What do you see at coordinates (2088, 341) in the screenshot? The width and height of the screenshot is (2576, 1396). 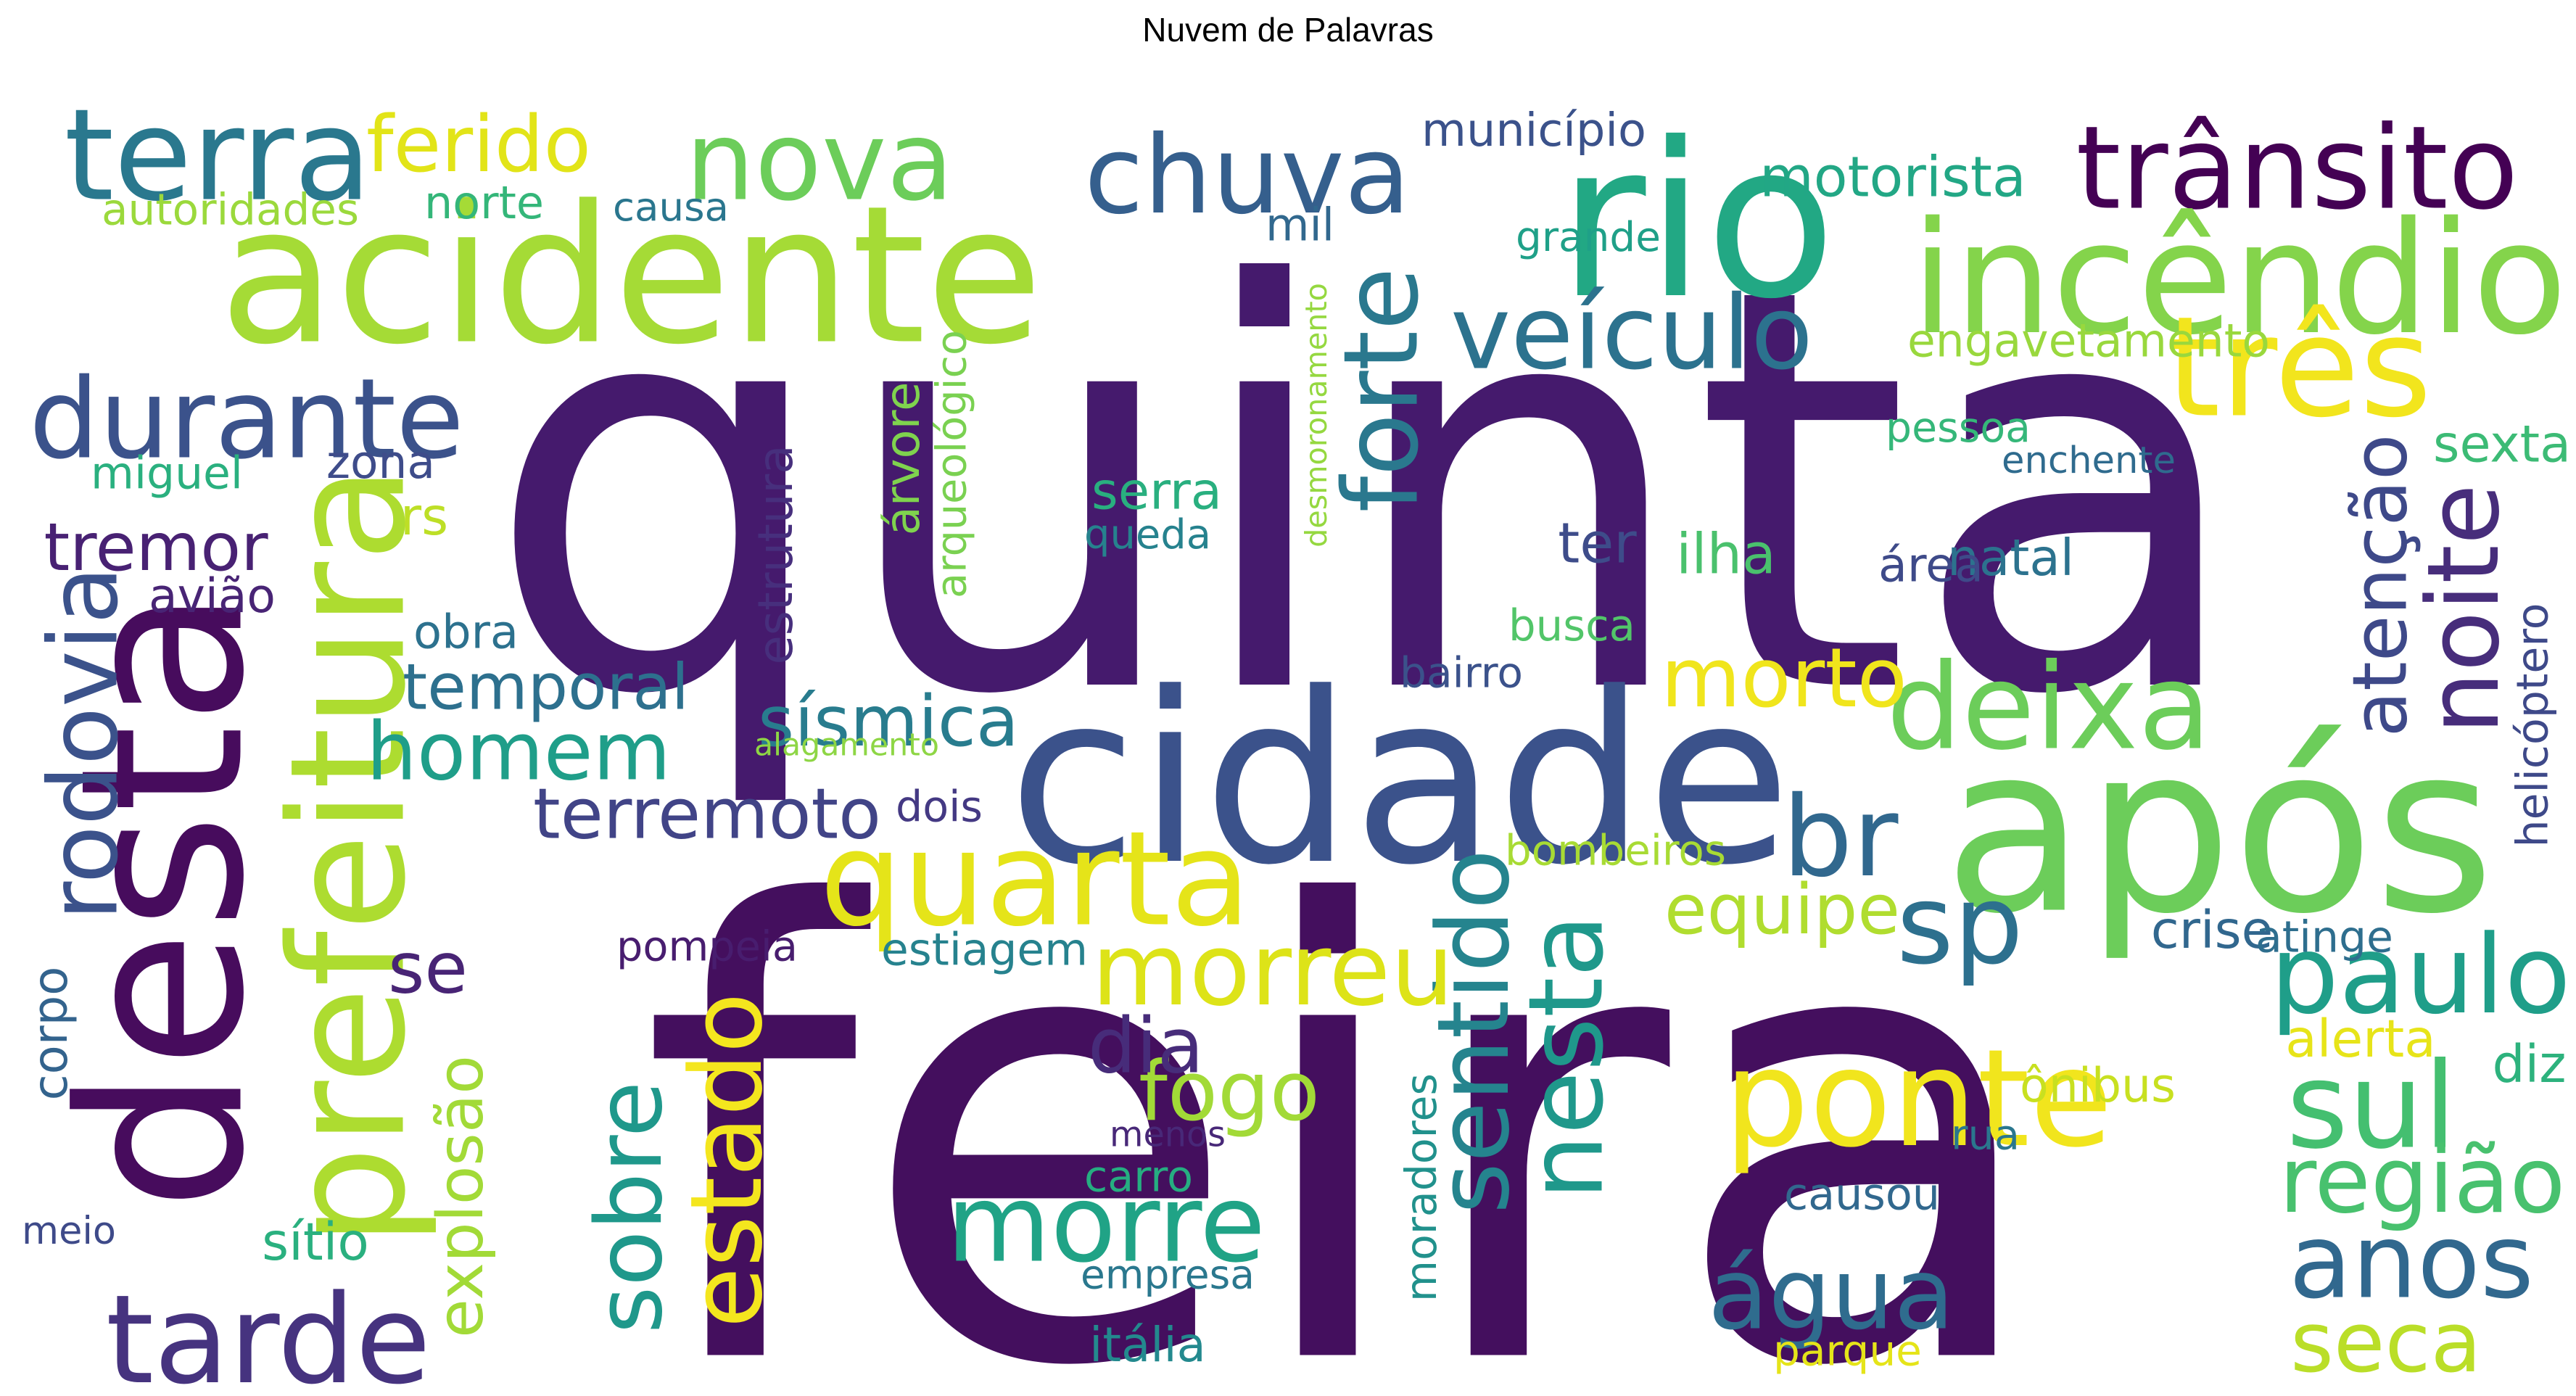 I see `word-engavetamento: engavetamento` at bounding box center [2088, 341].